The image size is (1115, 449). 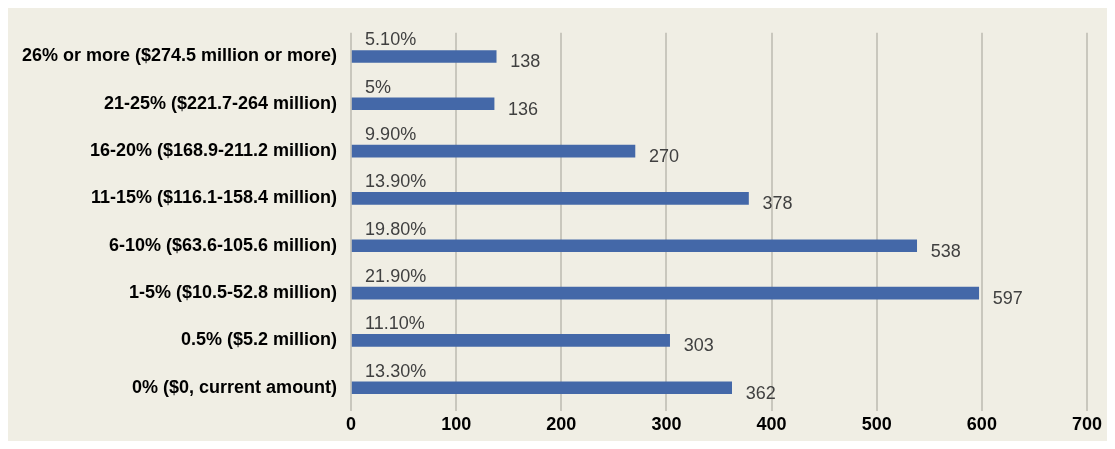 I want to click on y-tick-label: 21-25% ($221.7-264 million), so click(x=220, y=102).